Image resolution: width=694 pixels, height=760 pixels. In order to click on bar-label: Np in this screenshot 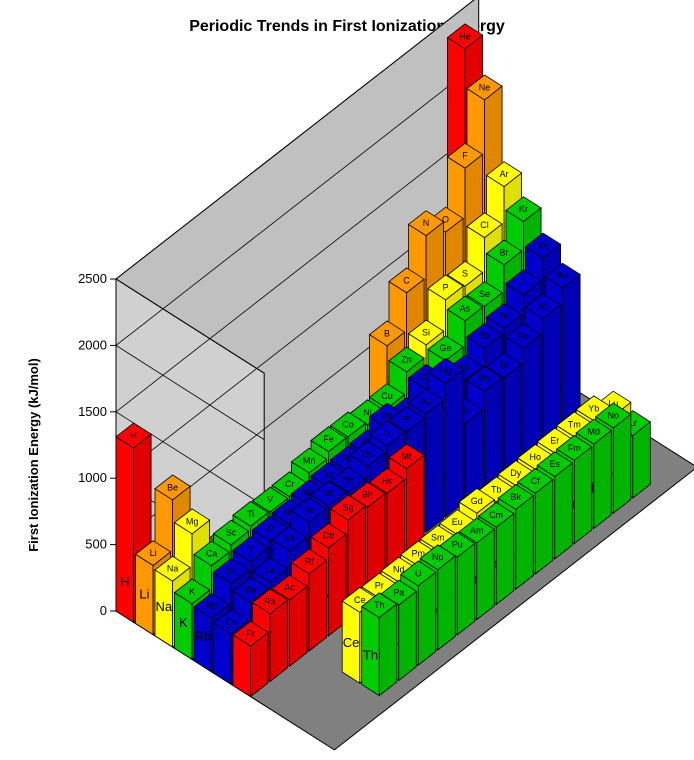, I will do `click(438, 557)`.